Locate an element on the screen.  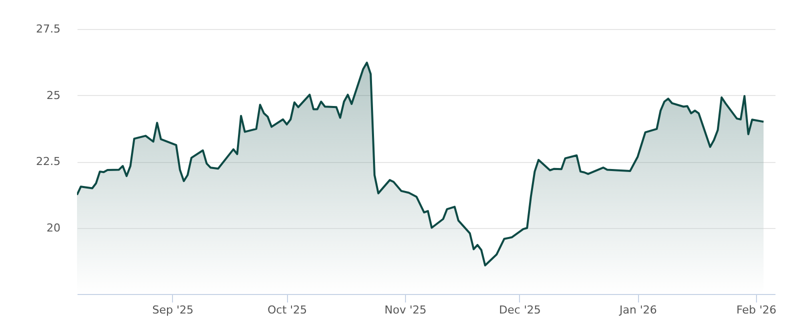
y-tick-label: 22.5 is located at coordinates (48, 161).